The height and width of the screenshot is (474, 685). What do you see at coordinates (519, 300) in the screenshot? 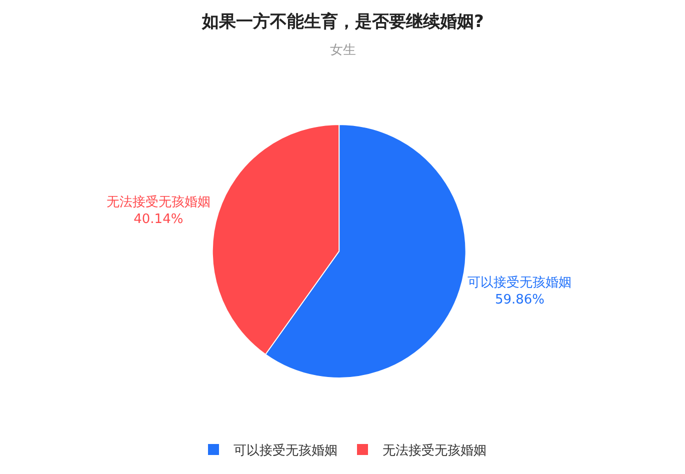
I see `data-label: 59.86%` at bounding box center [519, 300].